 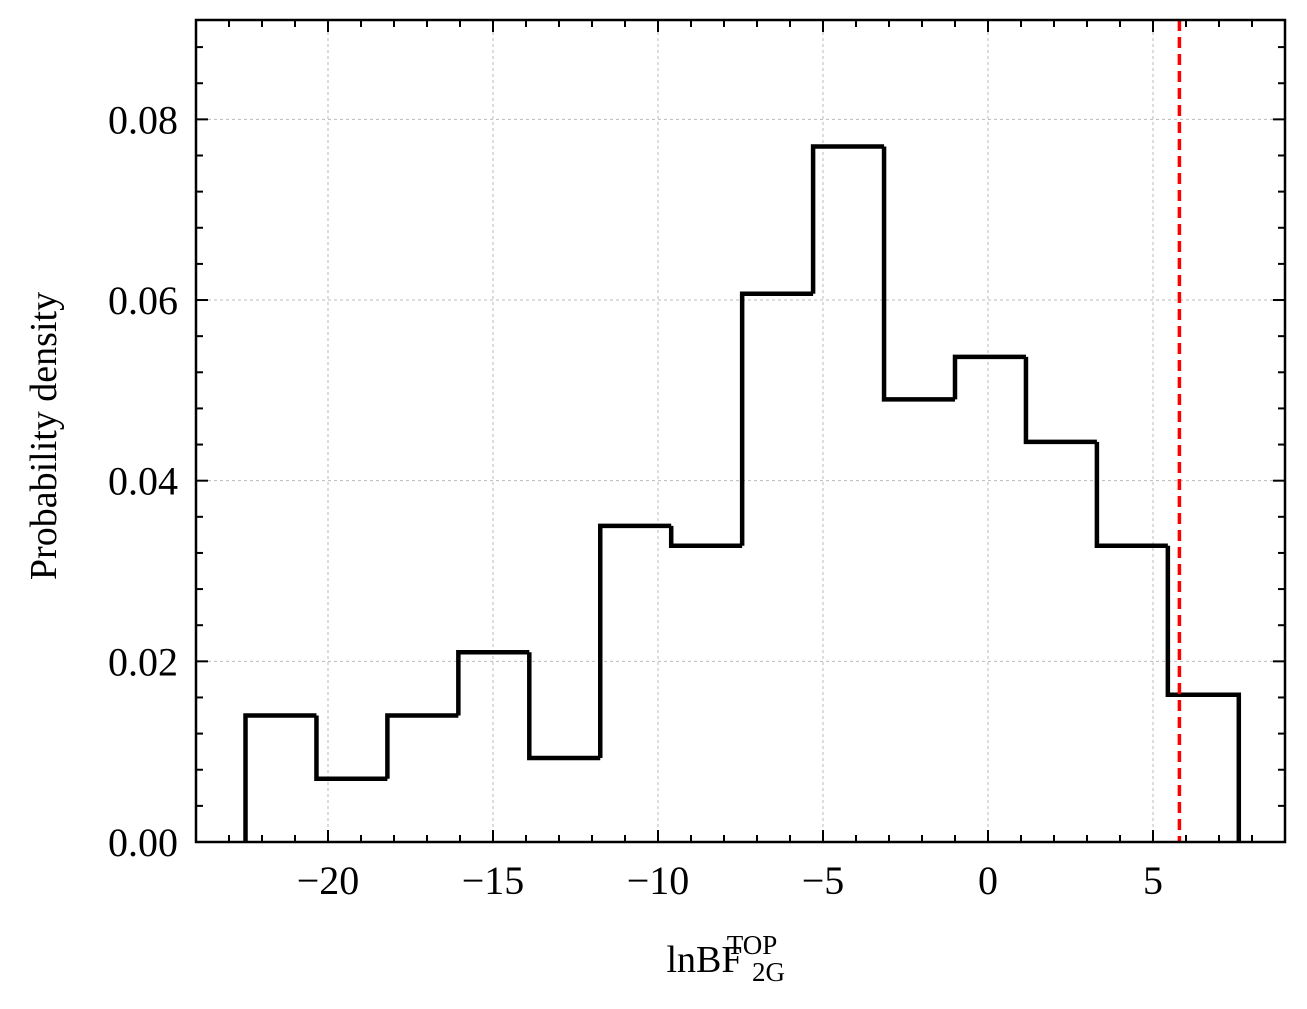 I want to click on y-tick-label-4: 0.08, so click(x=143, y=119).